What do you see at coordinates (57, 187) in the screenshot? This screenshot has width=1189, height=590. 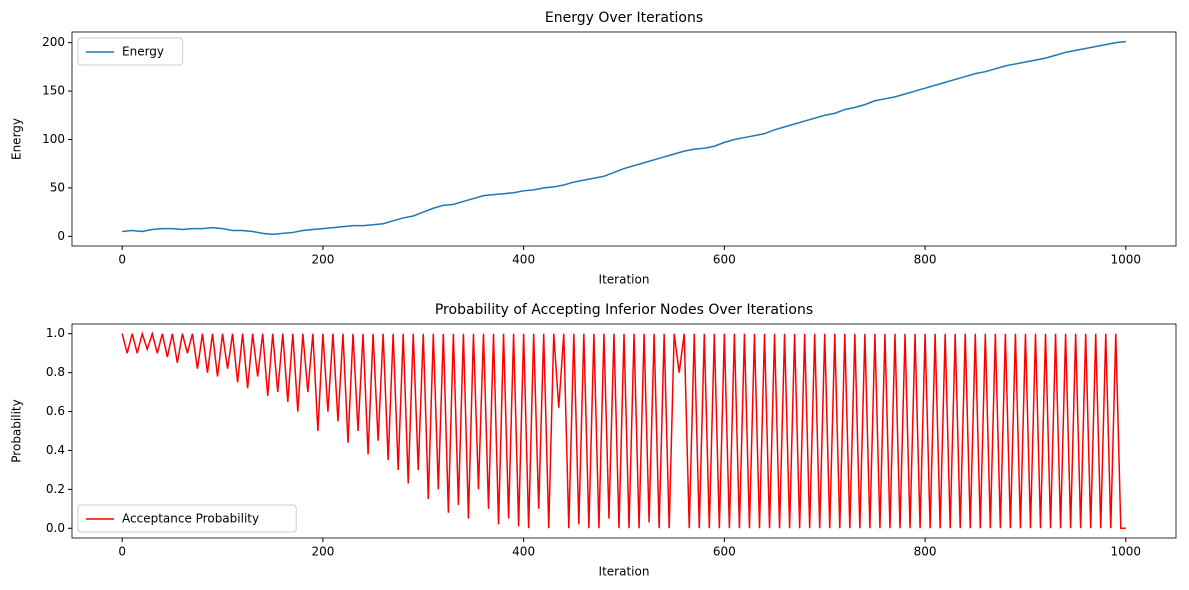 I see `y-tick-label: 50` at bounding box center [57, 187].